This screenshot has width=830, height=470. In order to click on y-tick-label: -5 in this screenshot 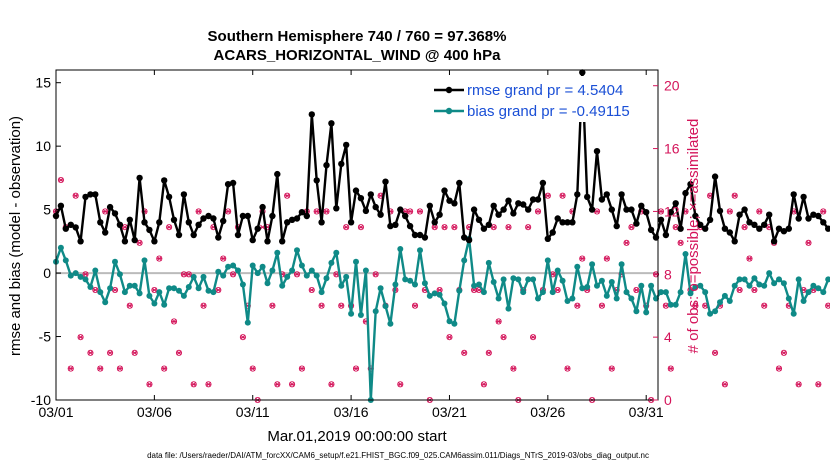, I will do `click(45, 337)`.